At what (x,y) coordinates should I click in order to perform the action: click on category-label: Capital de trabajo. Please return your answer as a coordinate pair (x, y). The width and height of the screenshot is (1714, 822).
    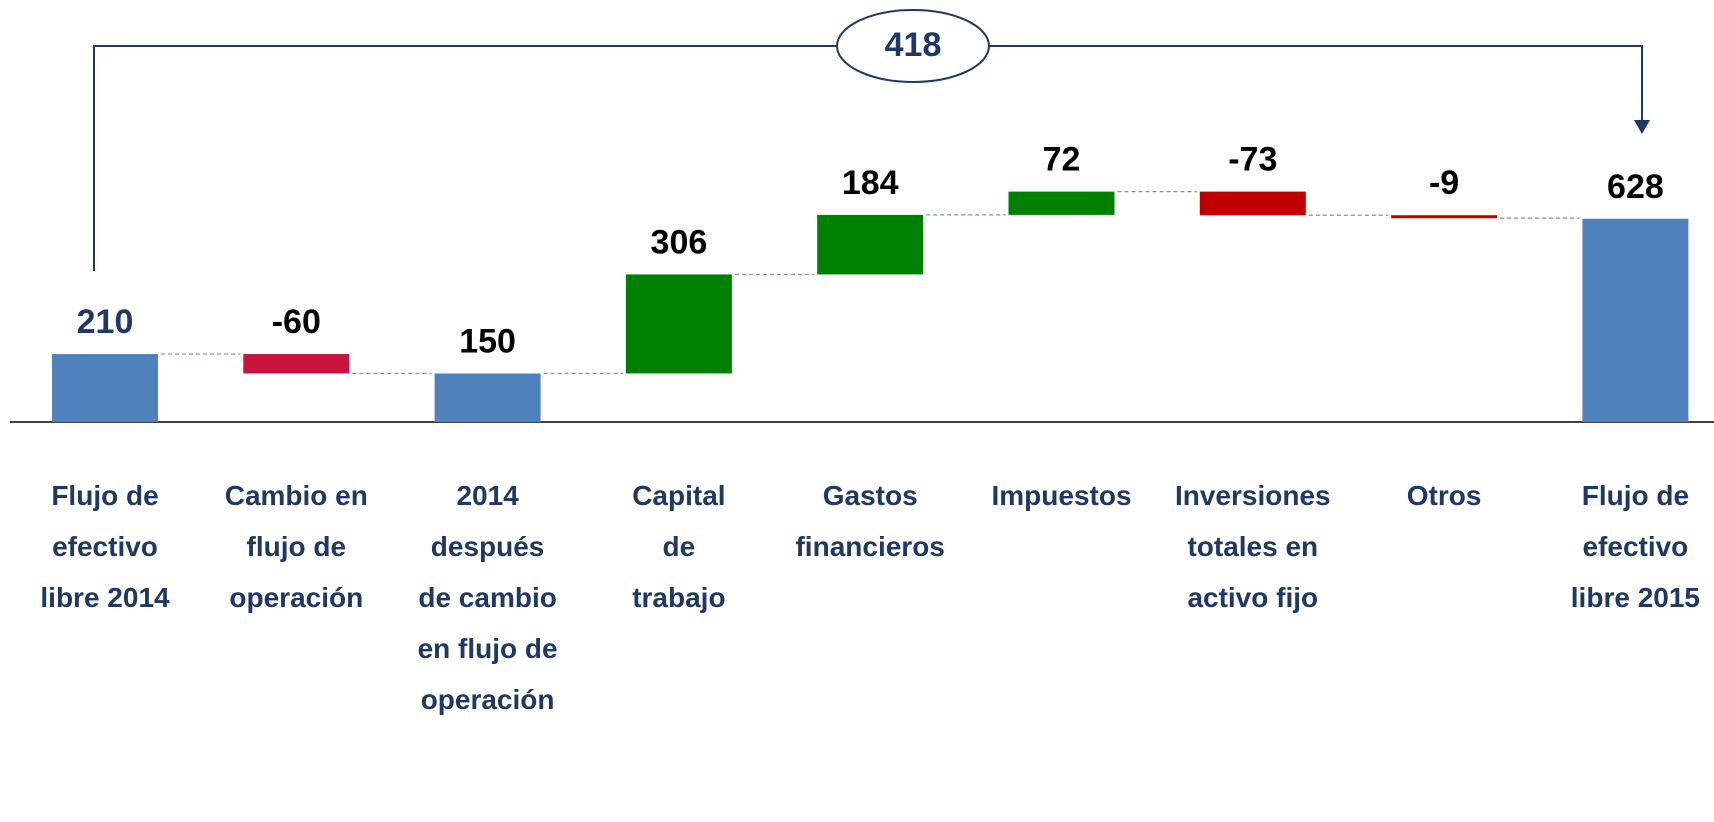
    Looking at the image, I should click on (679, 546).